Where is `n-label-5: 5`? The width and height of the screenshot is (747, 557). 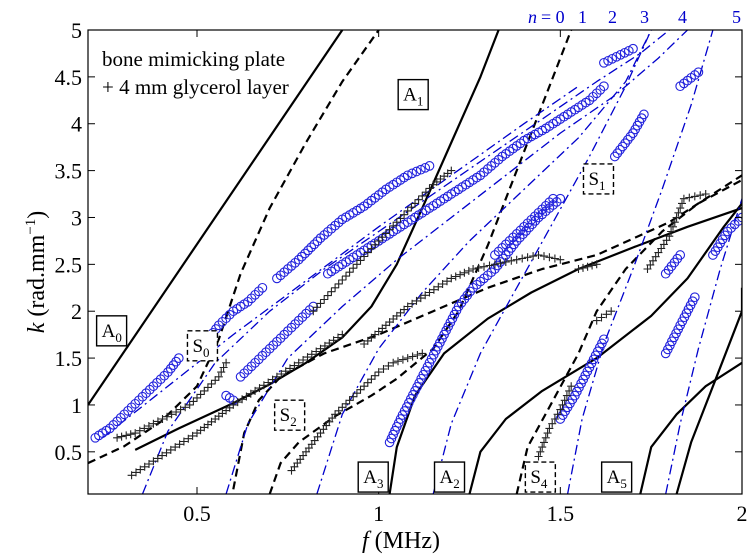 n-label-5: 5 is located at coordinates (736, 17).